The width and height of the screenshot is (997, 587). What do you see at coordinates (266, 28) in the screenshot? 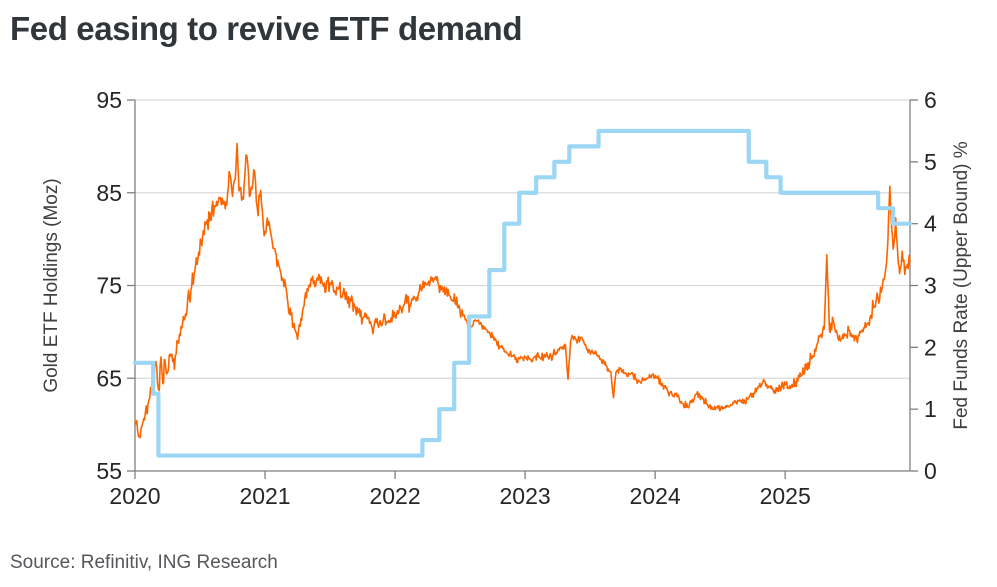
I see `page-title: Fed easing to revive ETF demand` at bounding box center [266, 28].